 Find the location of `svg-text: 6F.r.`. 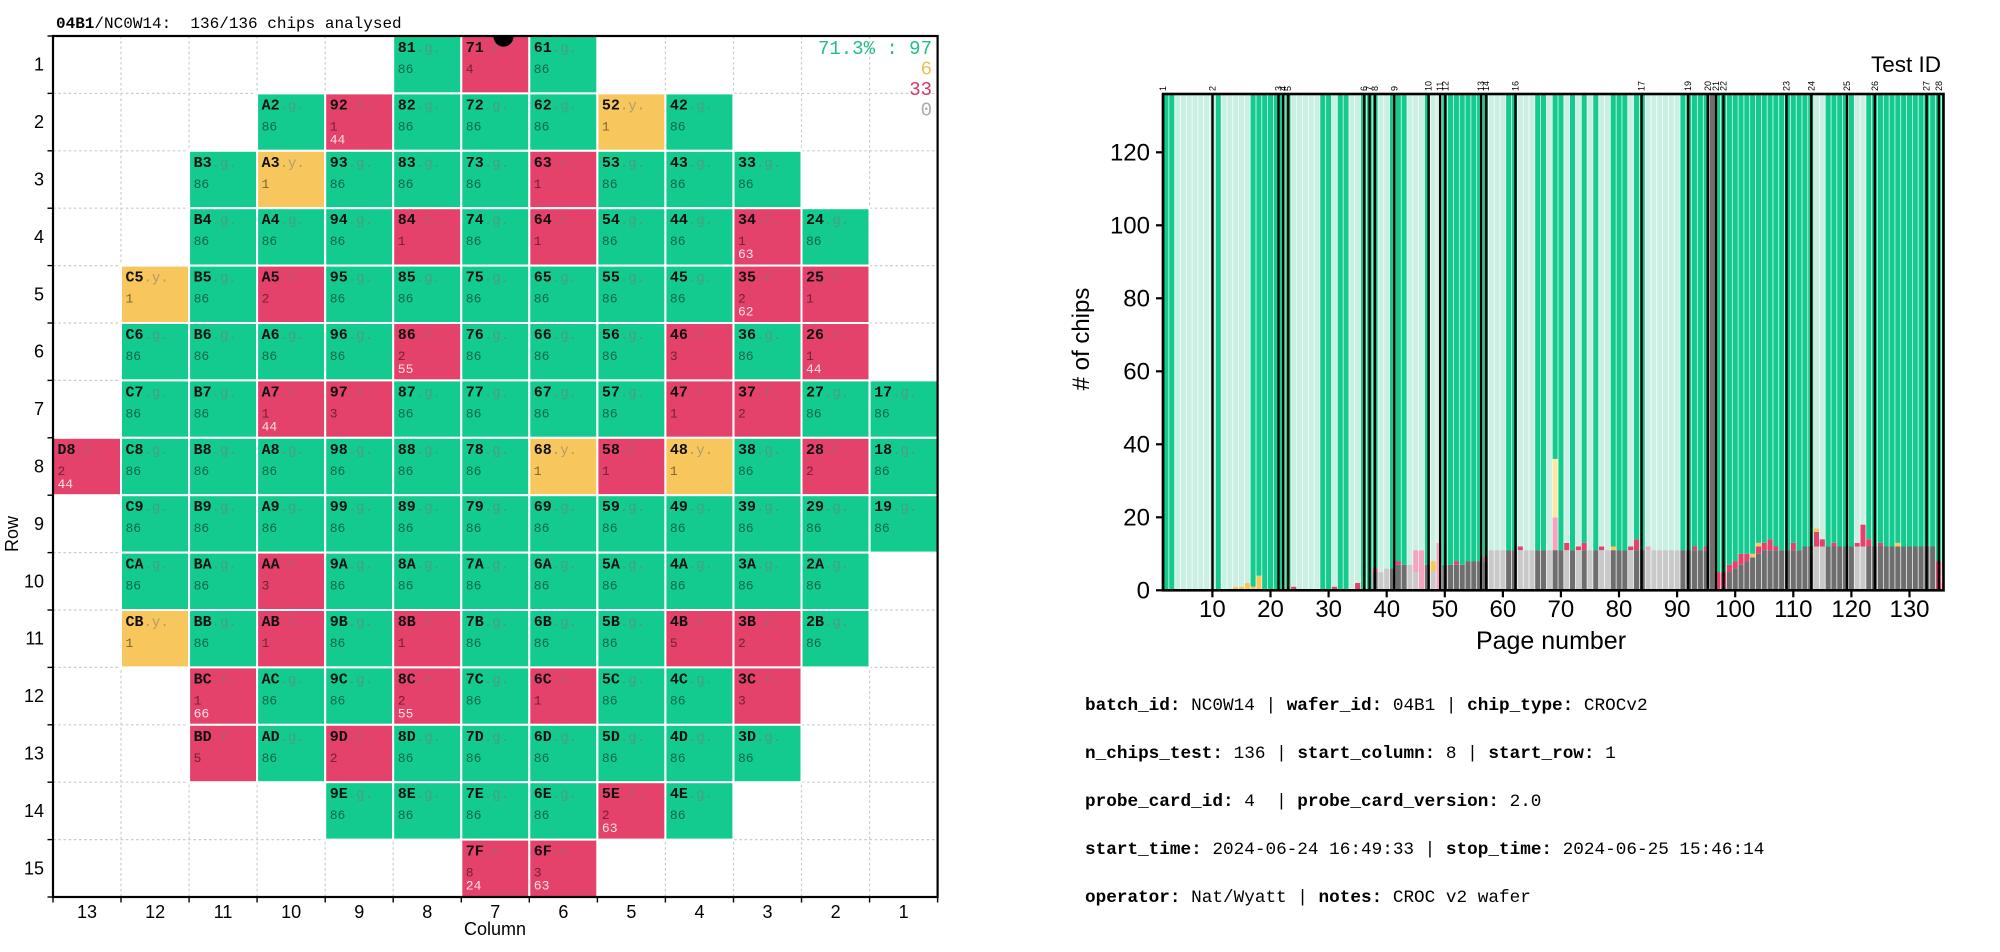

svg-text: 6F.r. is located at coordinates (555, 852).